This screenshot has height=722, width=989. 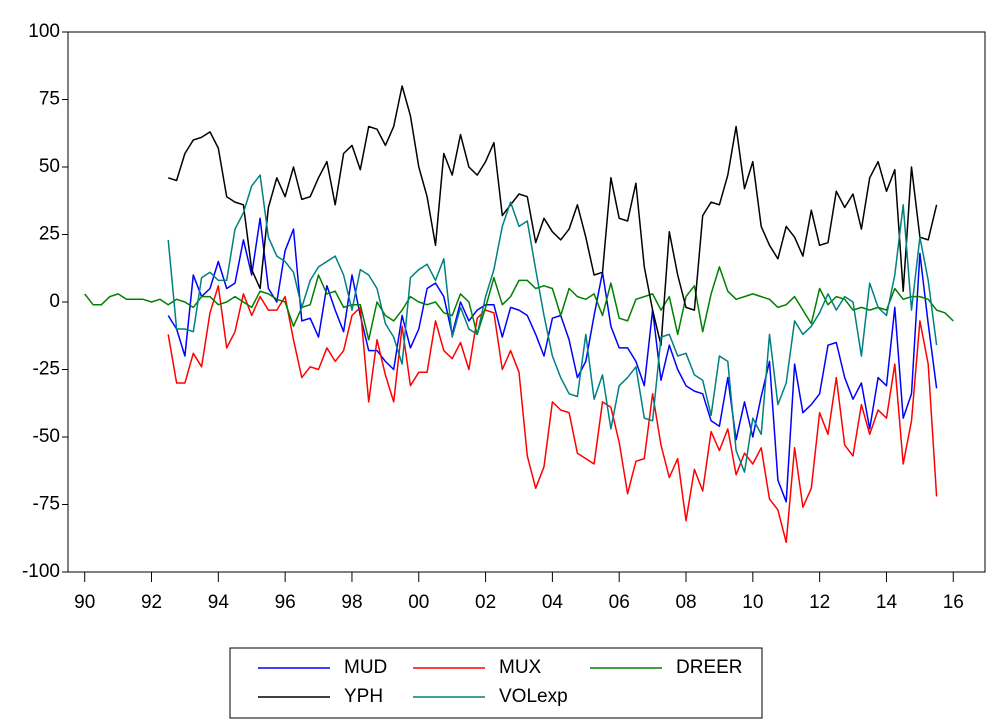 I want to click on y-tick-label: -100, so click(x=41, y=571).